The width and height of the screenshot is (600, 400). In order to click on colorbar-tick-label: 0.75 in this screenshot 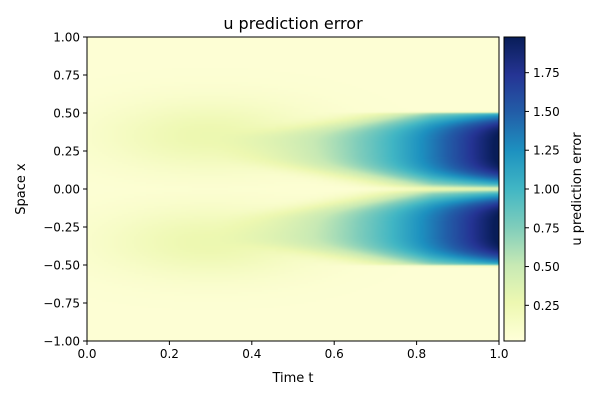, I will do `click(546, 228)`.